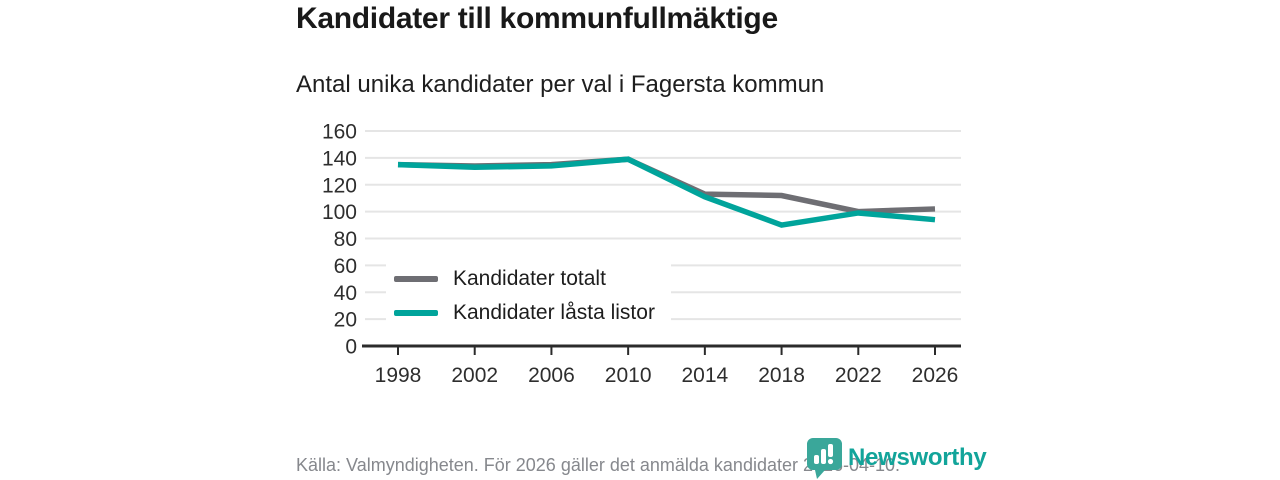 This screenshot has height=480, width=1280. I want to click on legend-item-kandidater-lasta-listor: Kandidater låsta listor, so click(524, 313).